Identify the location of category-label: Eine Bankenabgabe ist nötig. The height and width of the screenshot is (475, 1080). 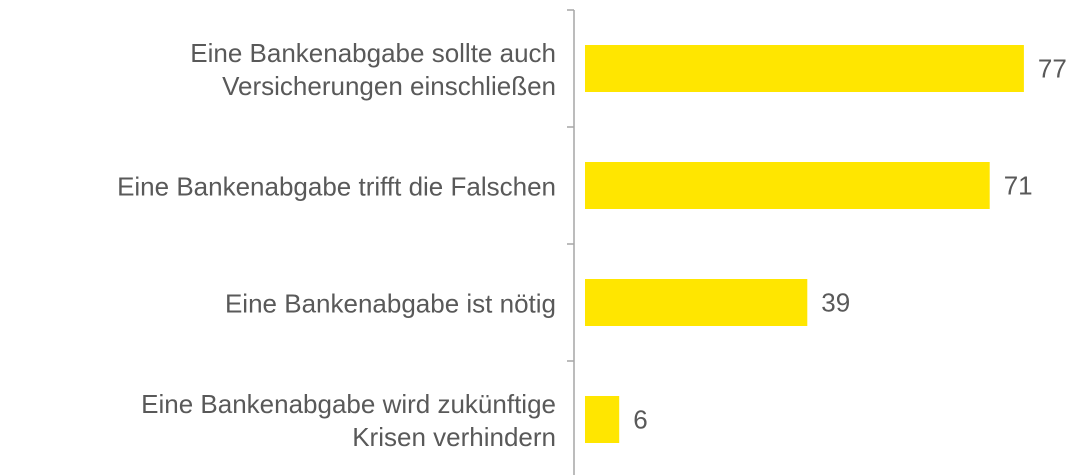
(390, 303).